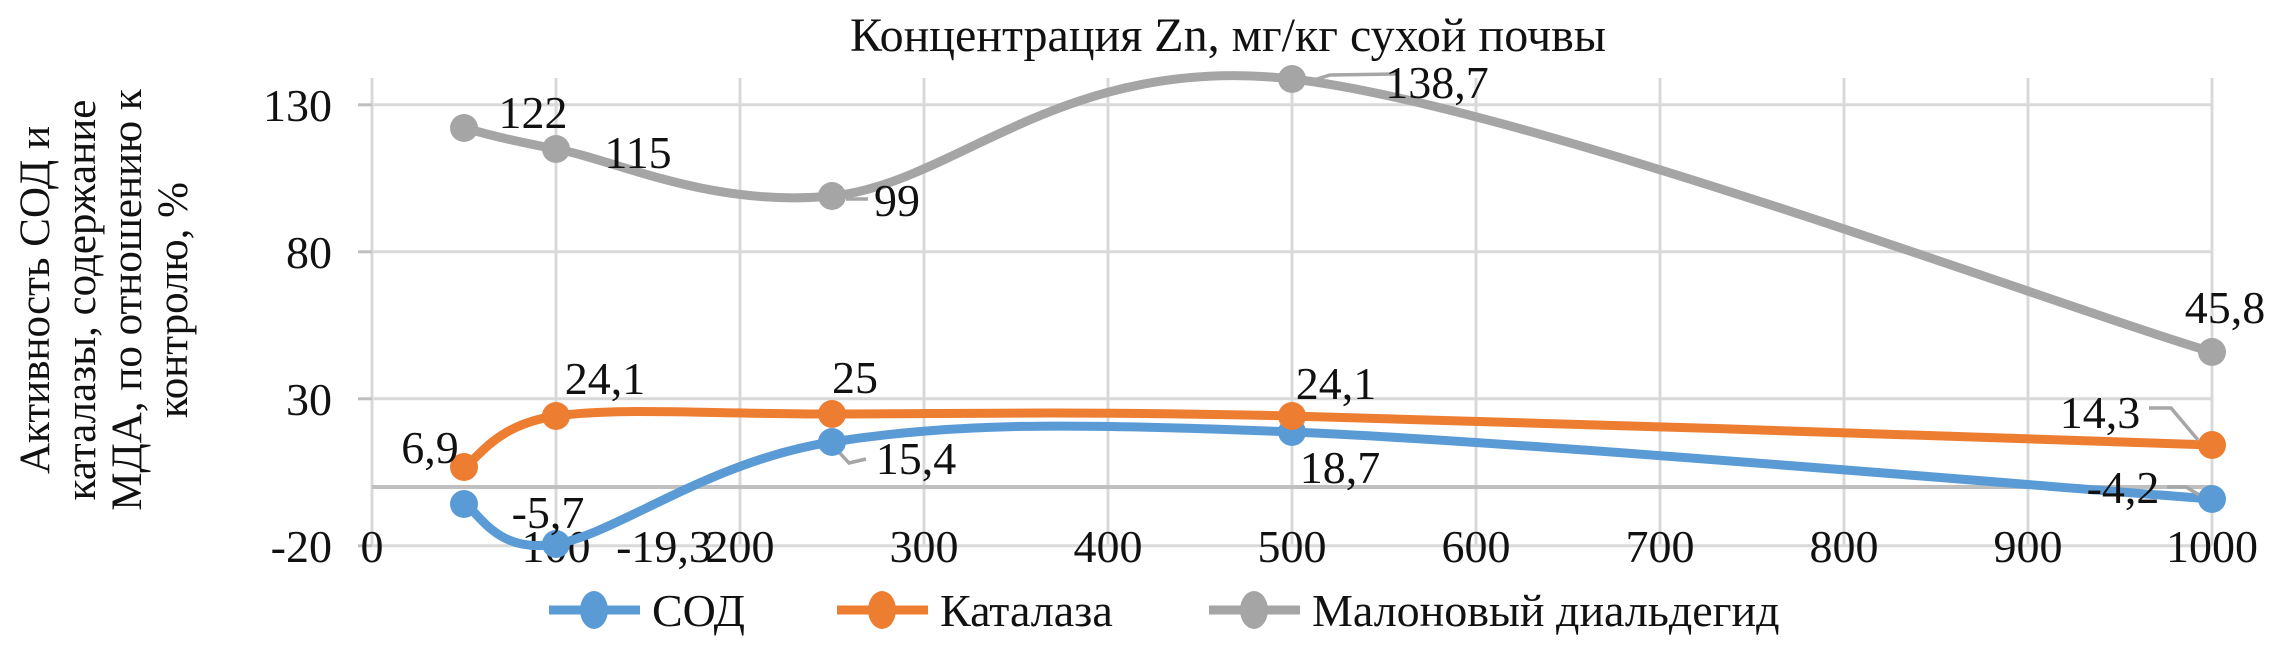 The height and width of the screenshot is (656, 2286). I want to click on data-point-label: -4,2, so click(2123, 487).